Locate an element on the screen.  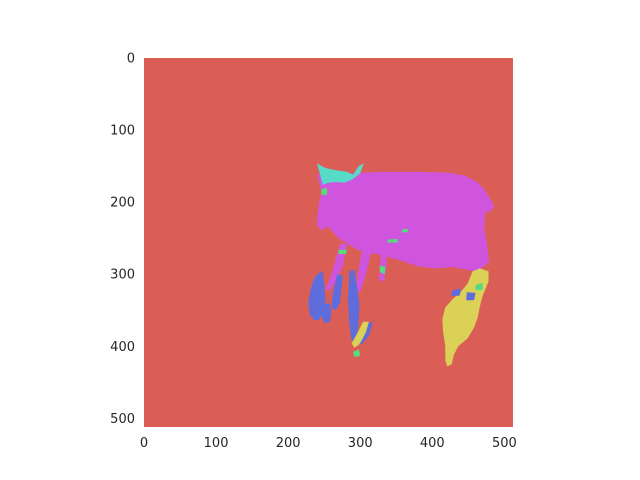
x-axis: 0 100 200 300 400 500 is located at coordinates (328, 443).